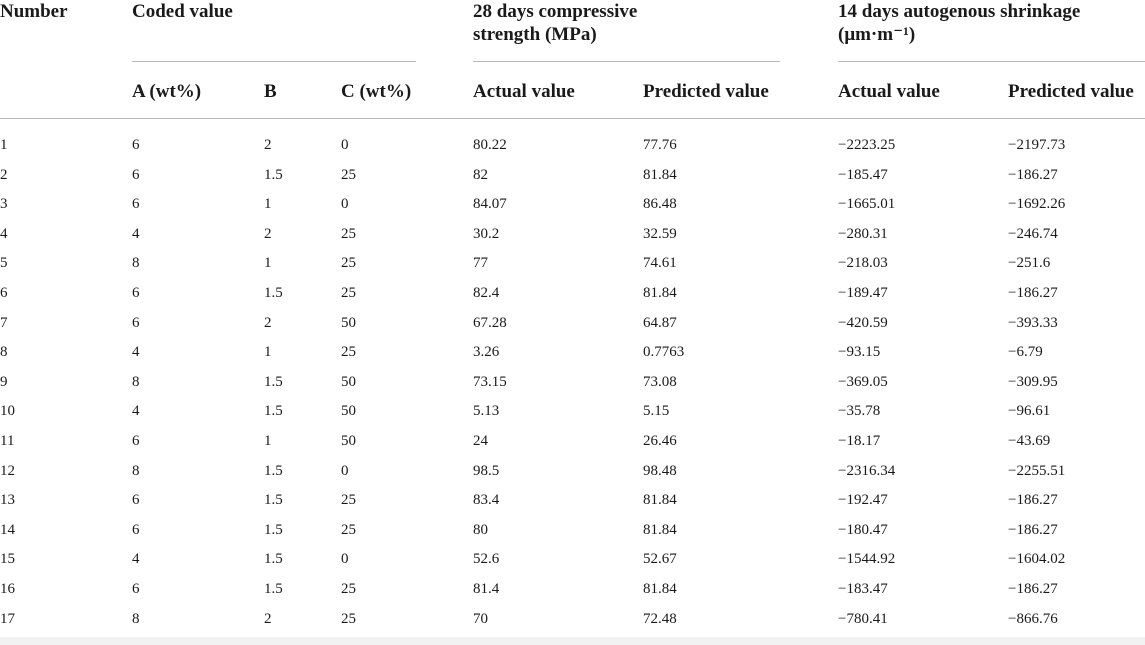  What do you see at coordinates (480, 175) in the screenshot?
I see `cell-cs-actual: 82` at bounding box center [480, 175].